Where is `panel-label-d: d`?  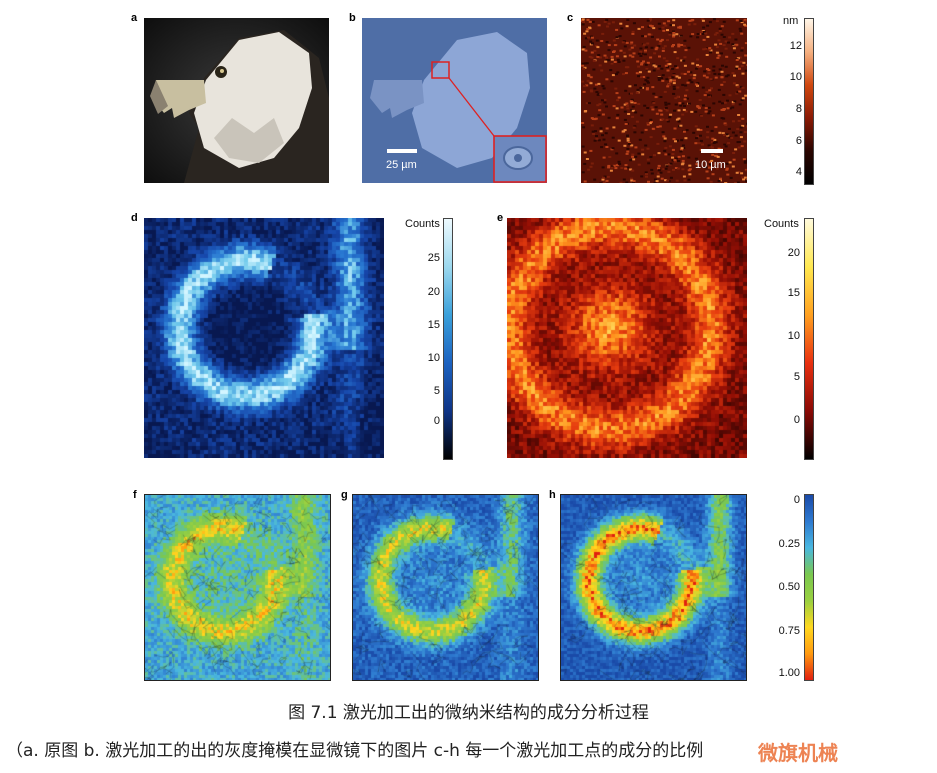
panel-label-d: d is located at coordinates (134, 218).